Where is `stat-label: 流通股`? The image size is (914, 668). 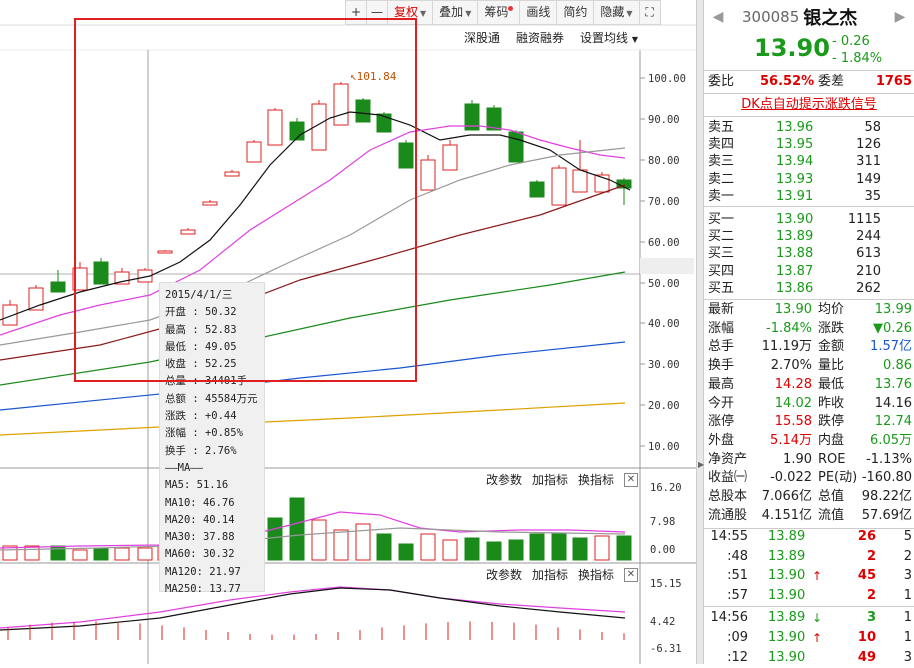 stat-label: 流通股 is located at coordinates (728, 515).